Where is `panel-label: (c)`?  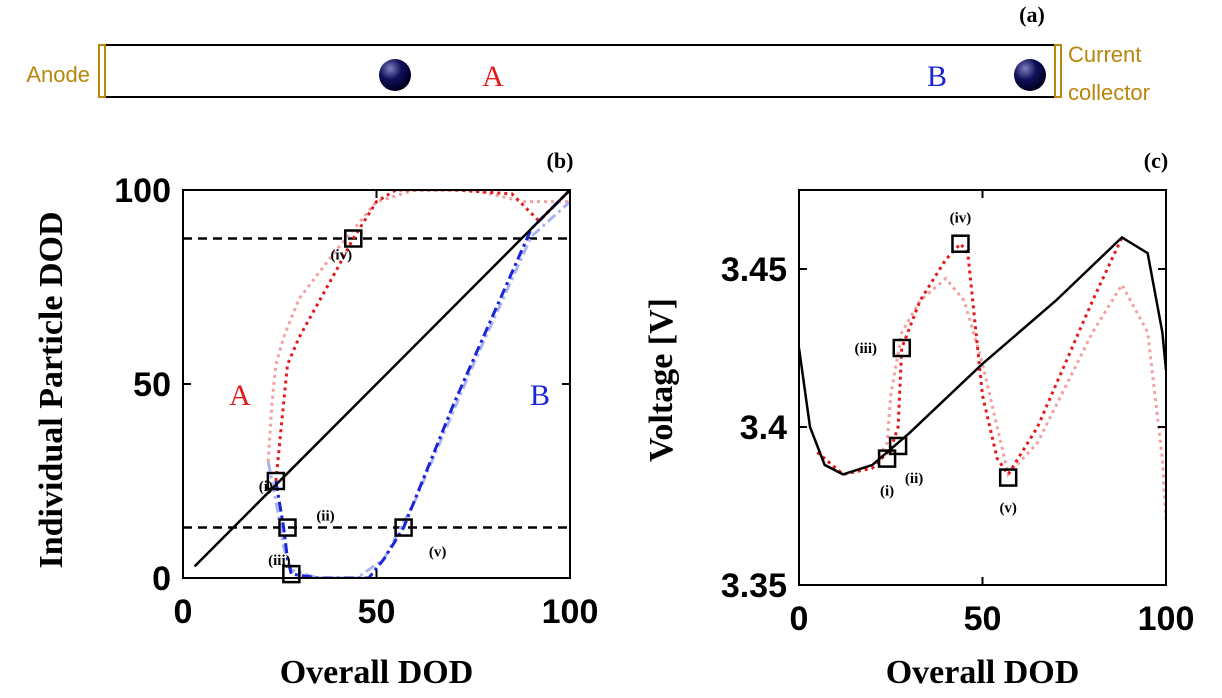 panel-label: (c) is located at coordinates (1156, 160).